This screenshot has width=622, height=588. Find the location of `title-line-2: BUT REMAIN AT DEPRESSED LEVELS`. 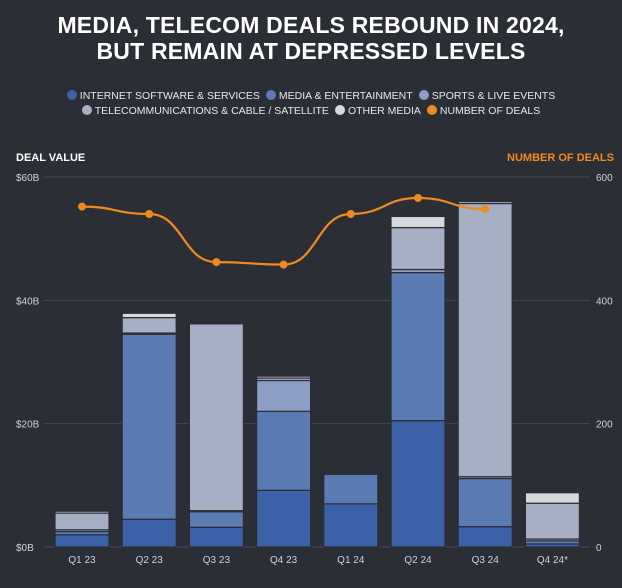

title-line-2: BUT REMAIN AT DEPRESSED LEVELS is located at coordinates (311, 51).